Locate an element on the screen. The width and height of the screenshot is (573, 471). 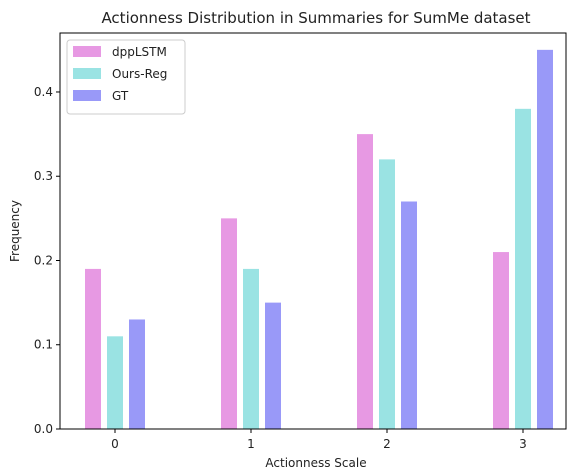
x-tick-label: 0 is located at coordinates (115, 444).